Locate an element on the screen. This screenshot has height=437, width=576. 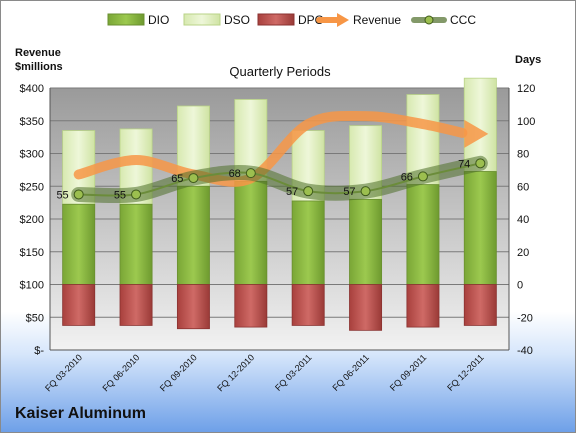
right-tick-label: 60 is located at coordinates (523, 187).